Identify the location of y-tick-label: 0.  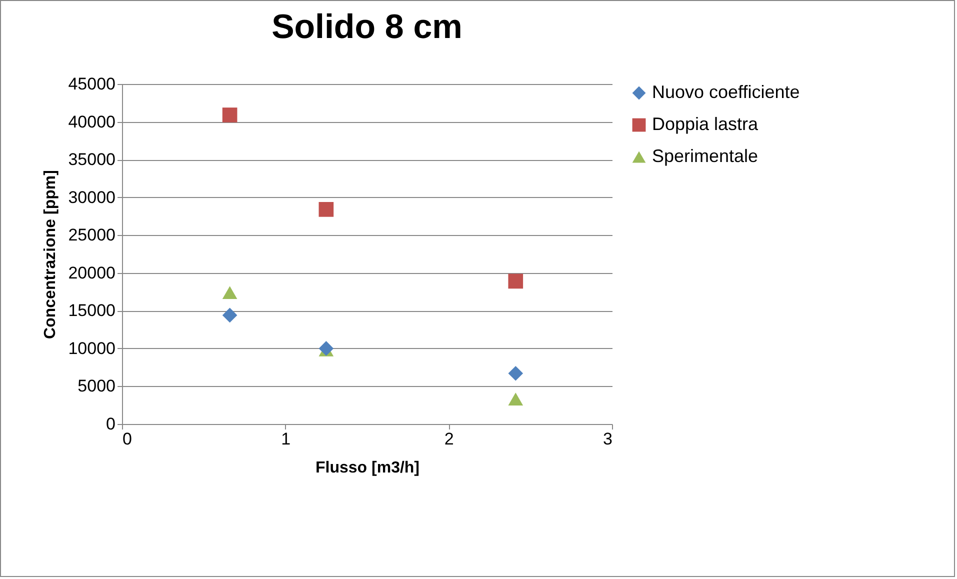
(111, 424).